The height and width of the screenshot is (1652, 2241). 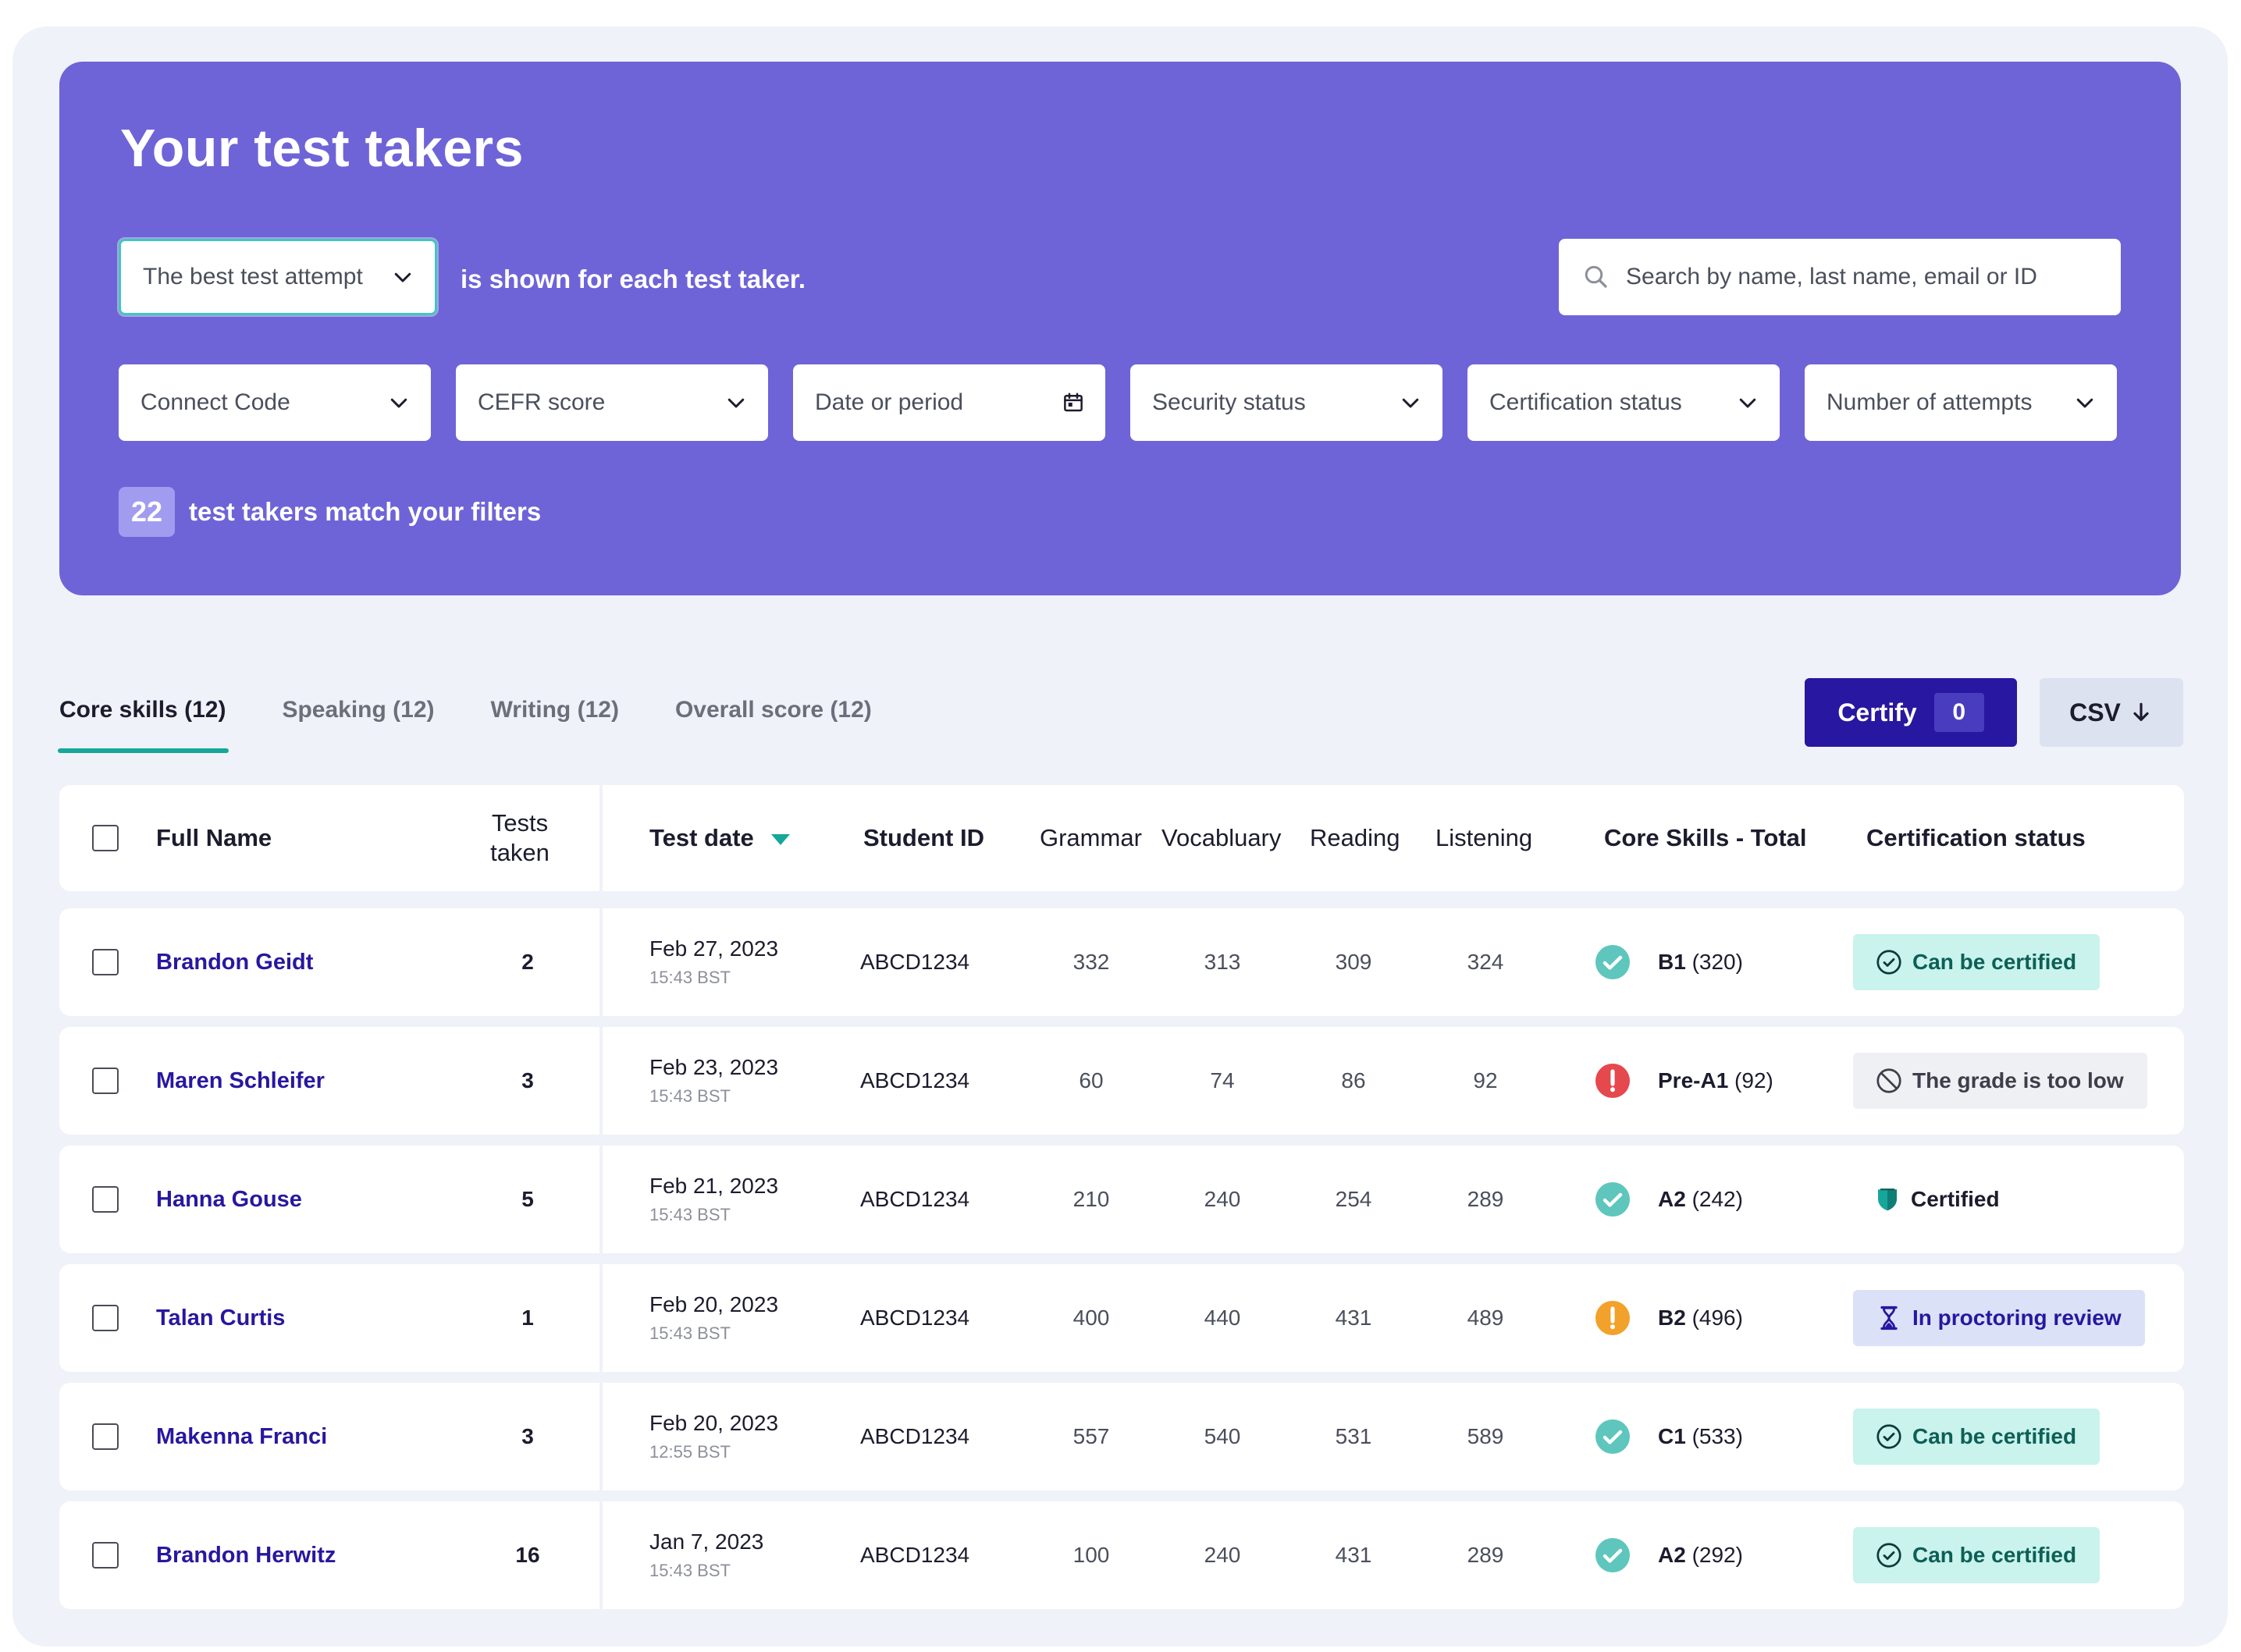 I want to click on test-taker-name-link: Brandon Geidt, so click(x=235, y=962).